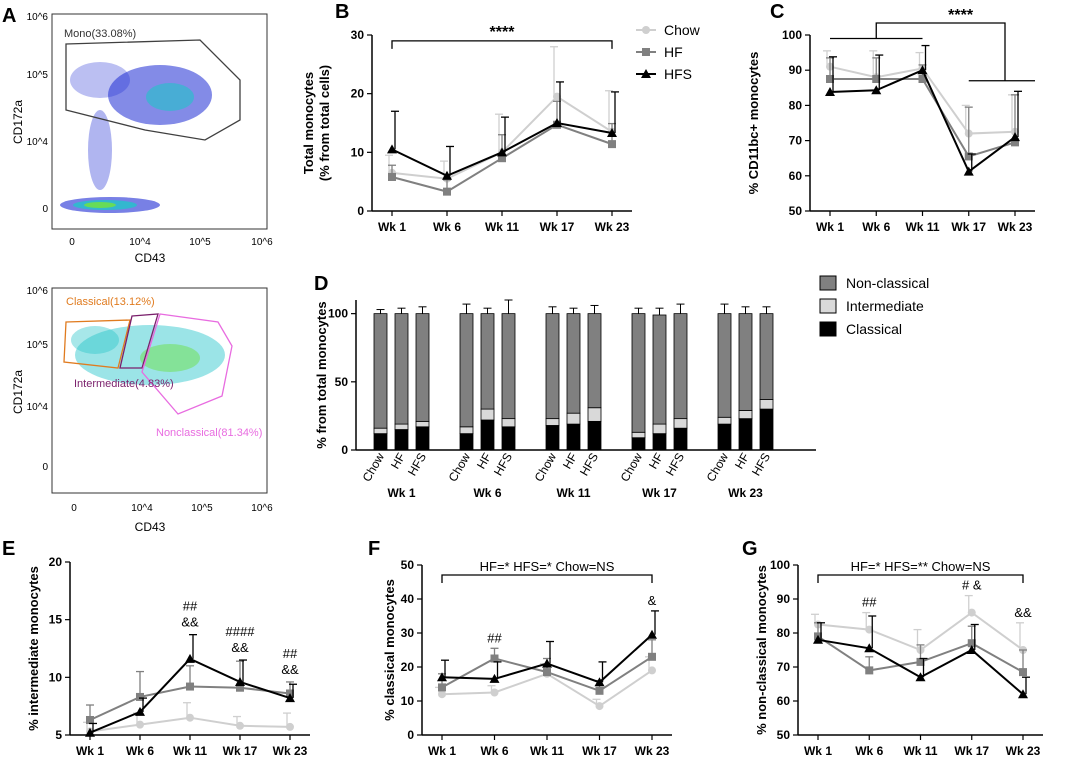  Describe the element at coordinates (148, 355) in the screenshot. I see `flow-bottom-density` at that location.